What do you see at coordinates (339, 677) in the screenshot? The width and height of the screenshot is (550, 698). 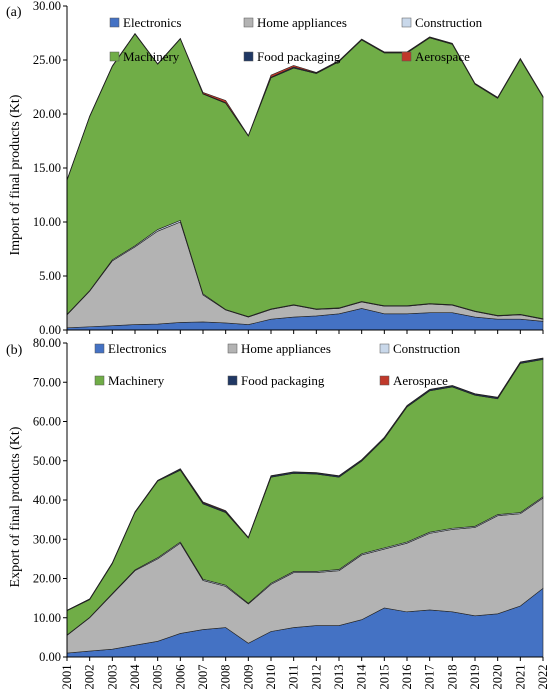 I see `x-tick-label: 2013` at bounding box center [339, 677].